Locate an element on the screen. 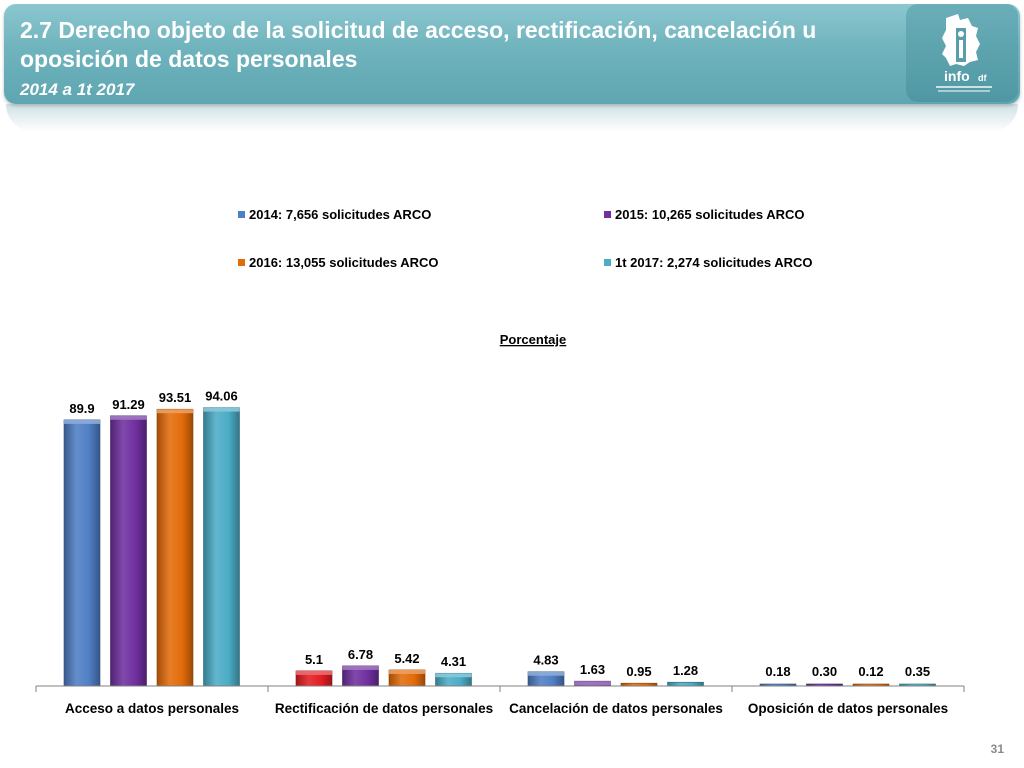  data-label: 0.30 is located at coordinates (824, 671).